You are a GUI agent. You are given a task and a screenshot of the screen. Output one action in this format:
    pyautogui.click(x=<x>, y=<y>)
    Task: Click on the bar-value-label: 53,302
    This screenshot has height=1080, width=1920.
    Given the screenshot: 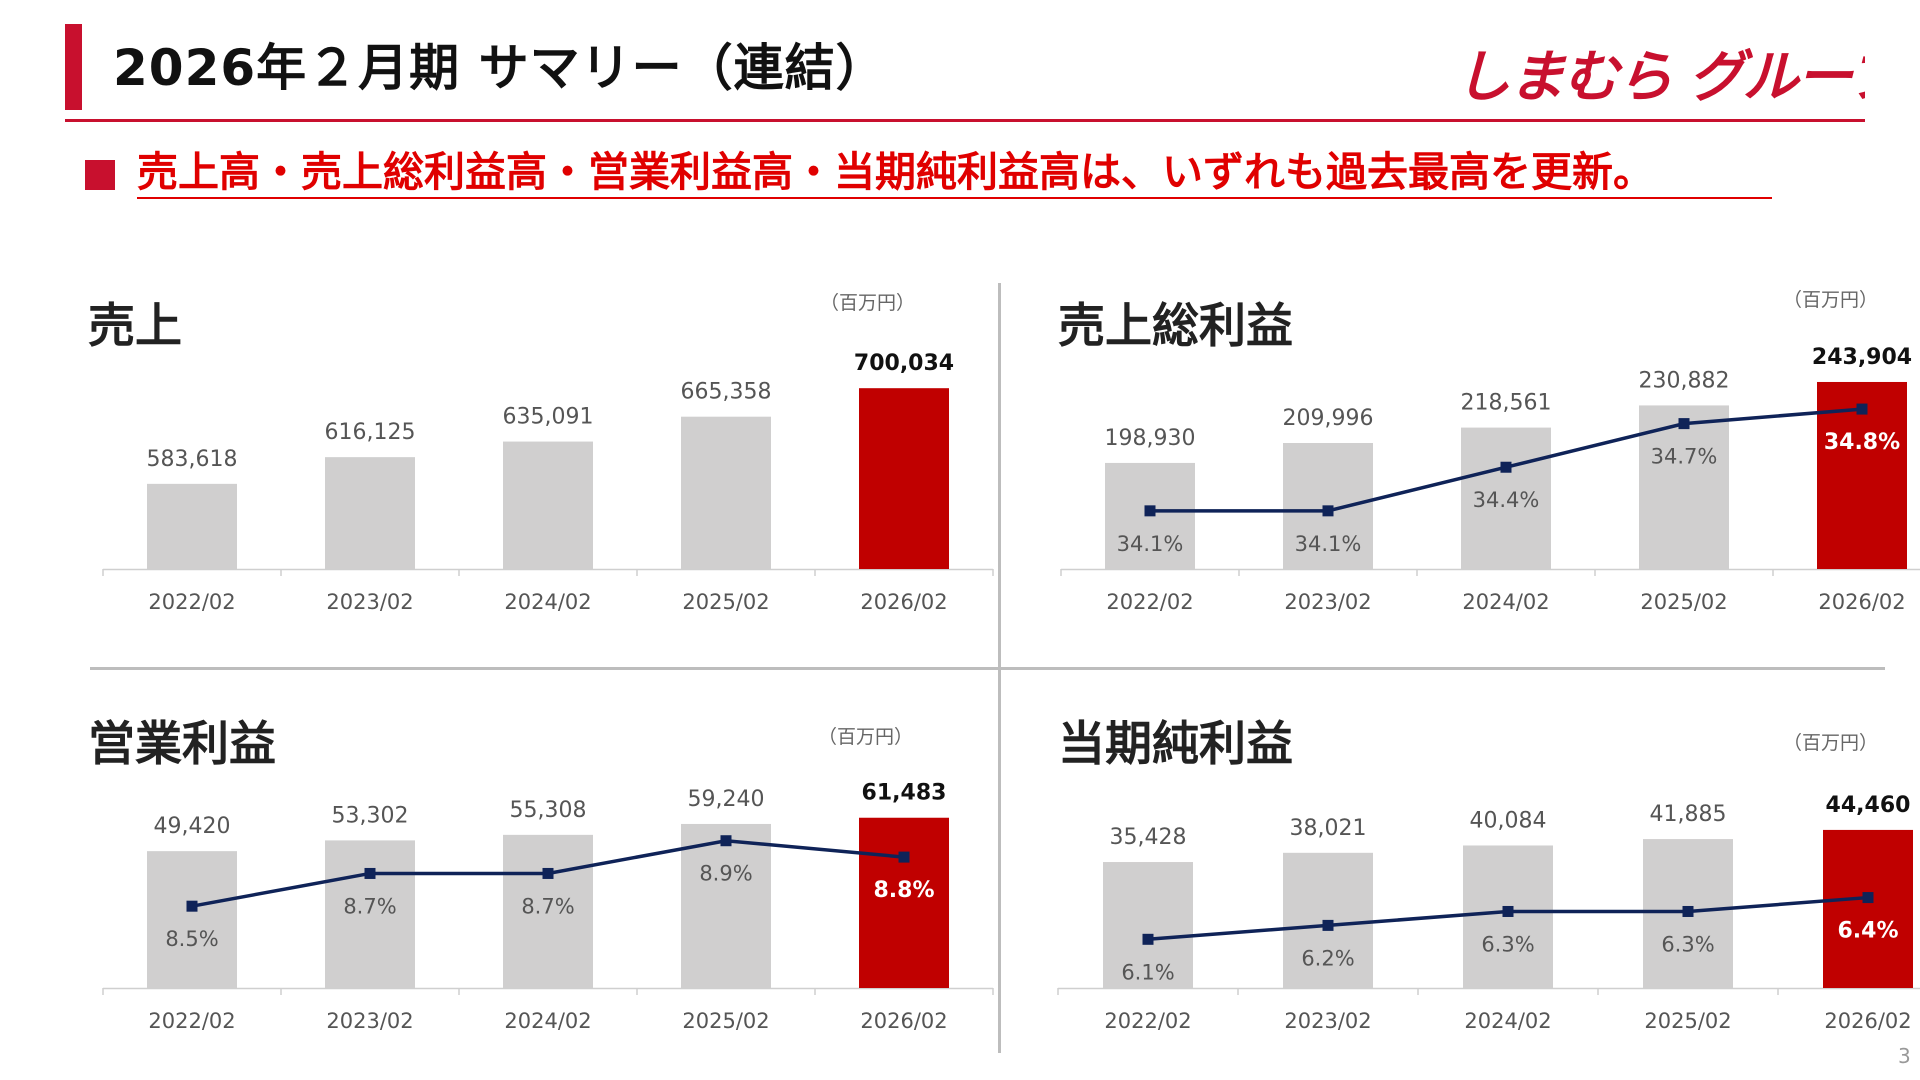 What is the action you would take?
    pyautogui.click(x=370, y=815)
    